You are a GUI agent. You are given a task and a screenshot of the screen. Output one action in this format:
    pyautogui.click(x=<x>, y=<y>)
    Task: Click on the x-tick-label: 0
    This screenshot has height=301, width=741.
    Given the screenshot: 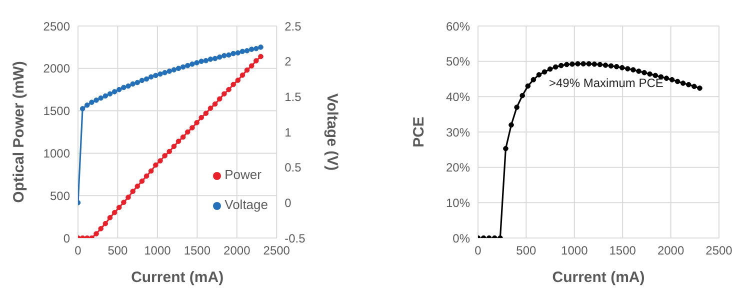 What is the action you would take?
    pyautogui.click(x=78, y=251)
    